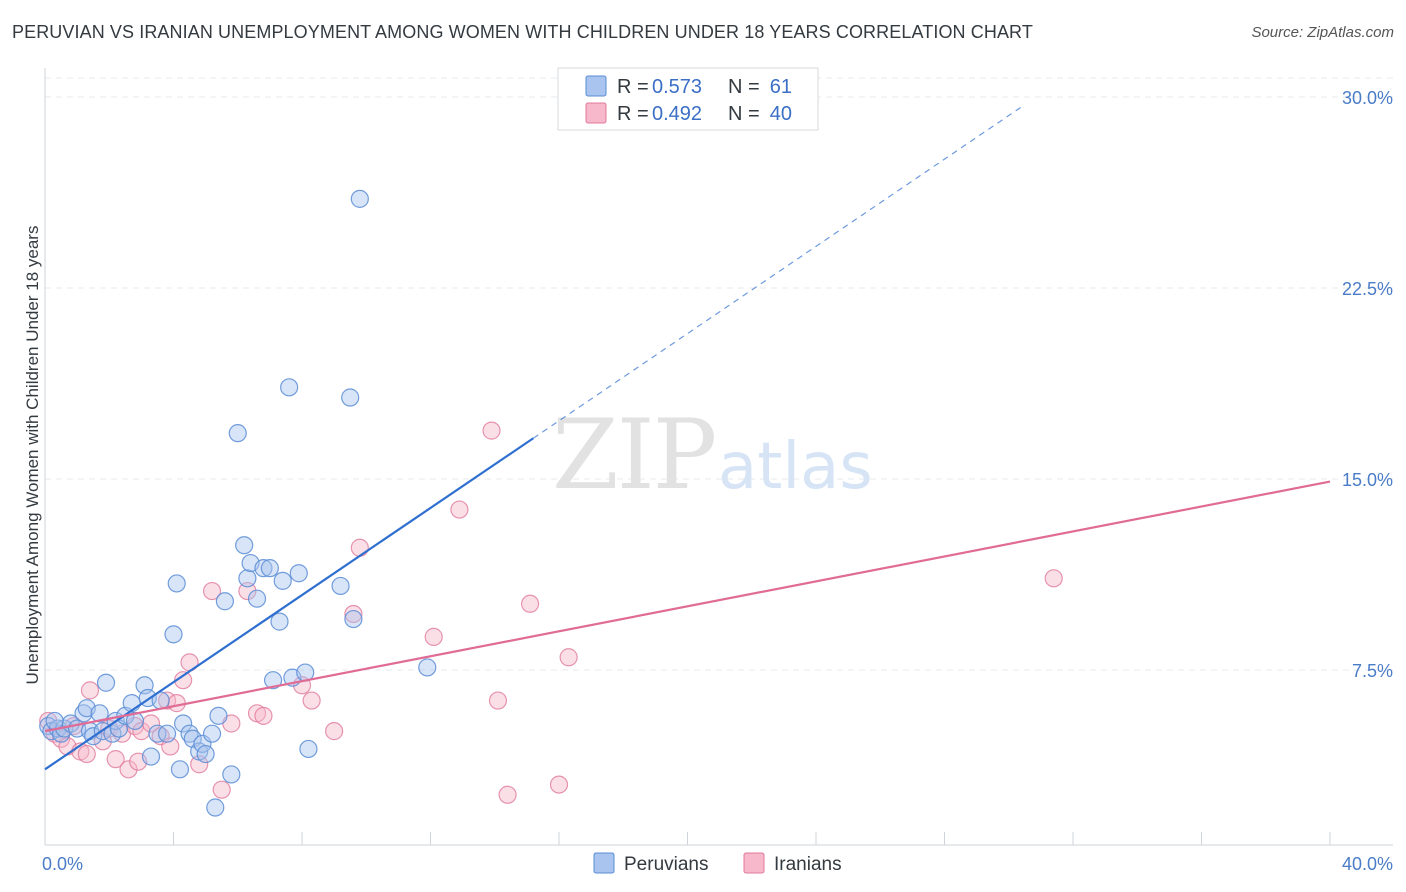  I want to click on y-tick-labels: 7.5% 15.0% 22.5% 30.0%, so click(1367, 384).